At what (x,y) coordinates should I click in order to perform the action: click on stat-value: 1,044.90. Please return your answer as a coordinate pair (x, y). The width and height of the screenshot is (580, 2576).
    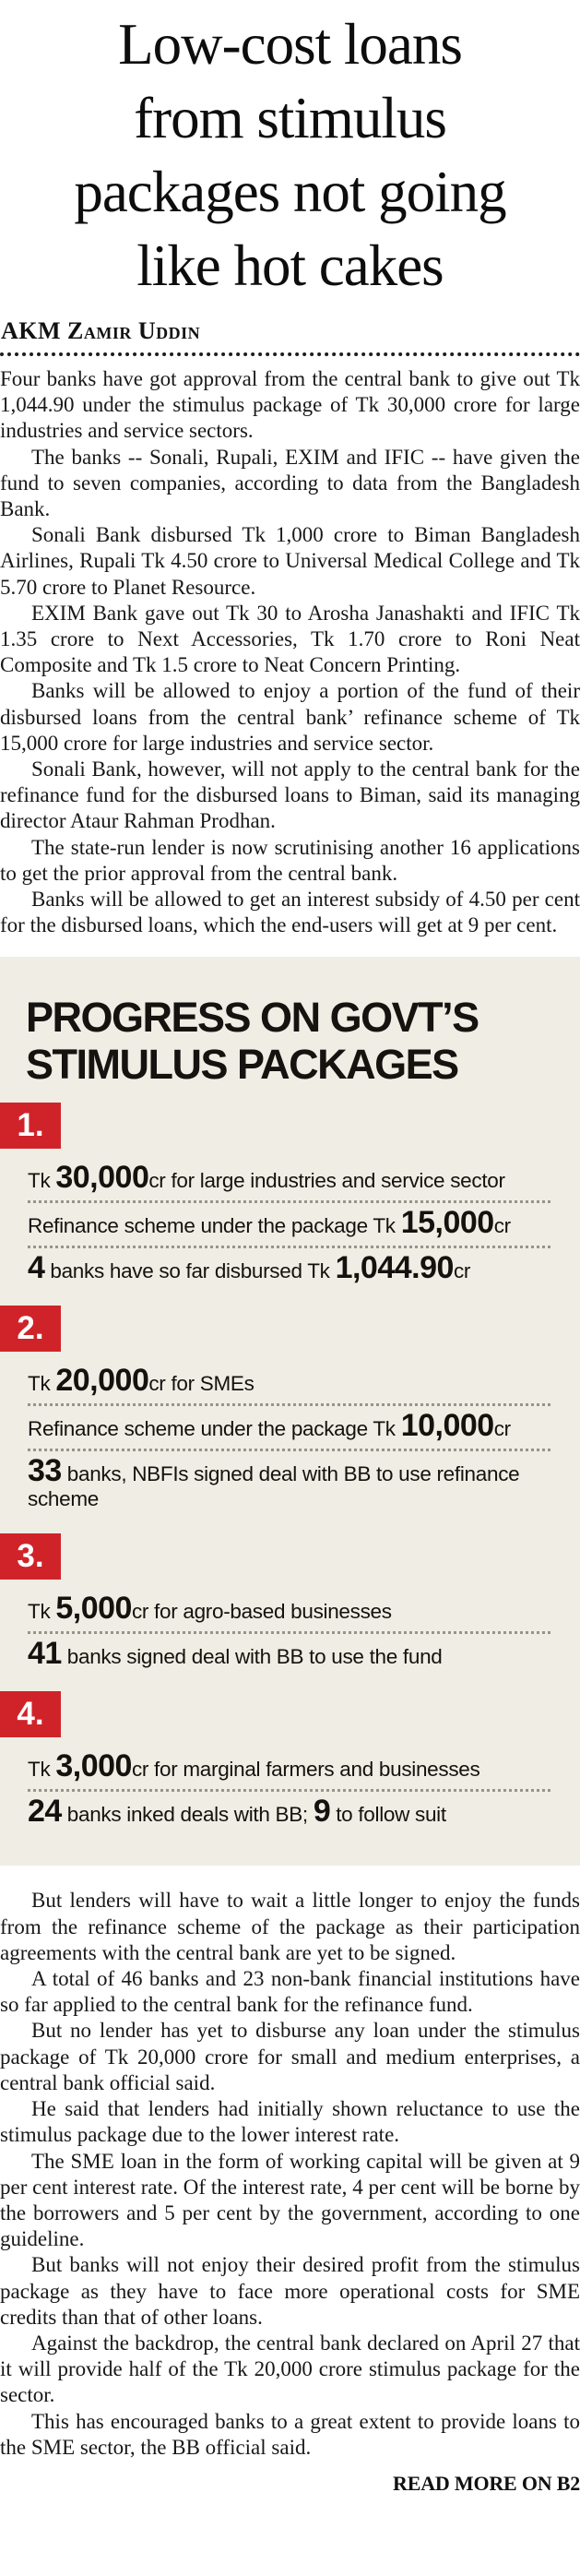
    Looking at the image, I should click on (395, 1268).